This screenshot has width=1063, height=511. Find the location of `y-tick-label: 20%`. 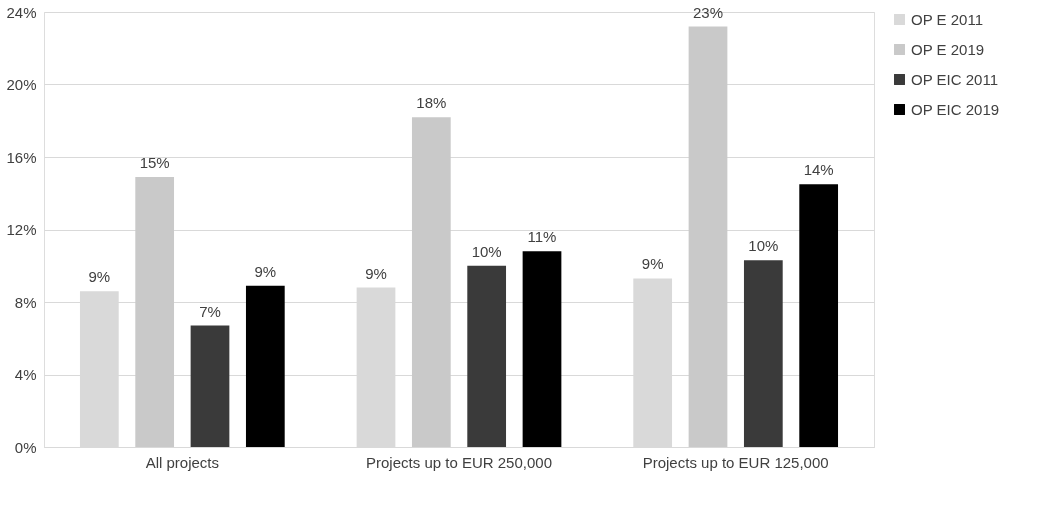

y-tick-label: 20% is located at coordinates (21, 84).